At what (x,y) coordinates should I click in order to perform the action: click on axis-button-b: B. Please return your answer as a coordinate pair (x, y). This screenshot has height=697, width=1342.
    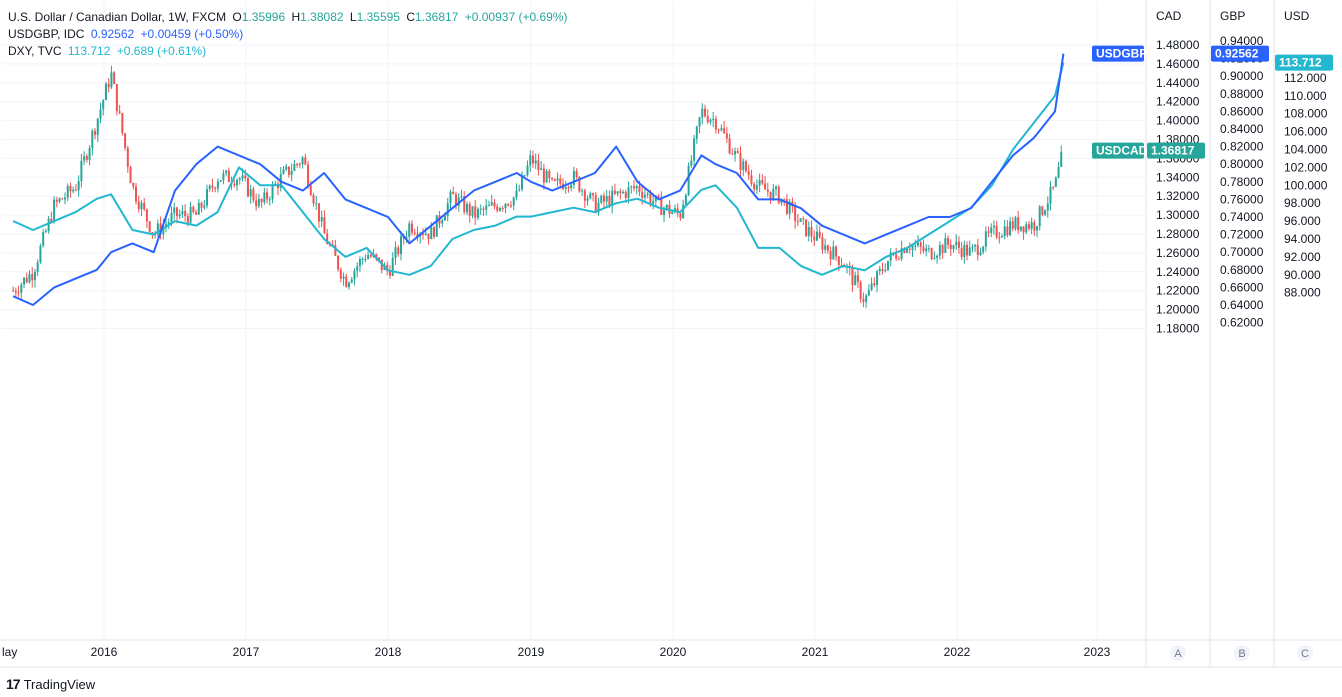
    Looking at the image, I should click on (1242, 653).